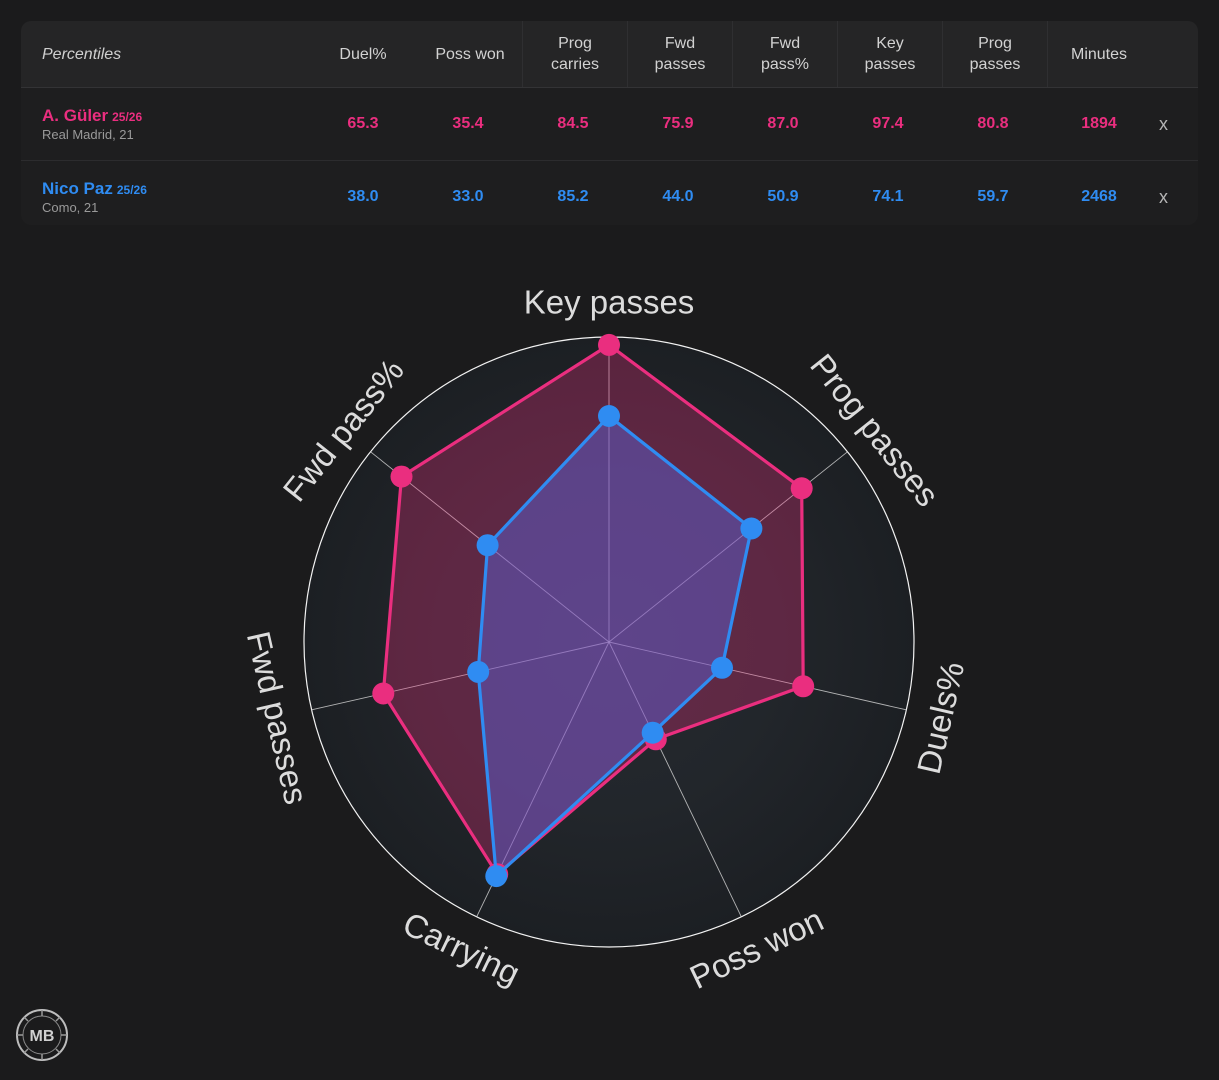  I want to click on value-cell: 2468, so click(1099, 196).